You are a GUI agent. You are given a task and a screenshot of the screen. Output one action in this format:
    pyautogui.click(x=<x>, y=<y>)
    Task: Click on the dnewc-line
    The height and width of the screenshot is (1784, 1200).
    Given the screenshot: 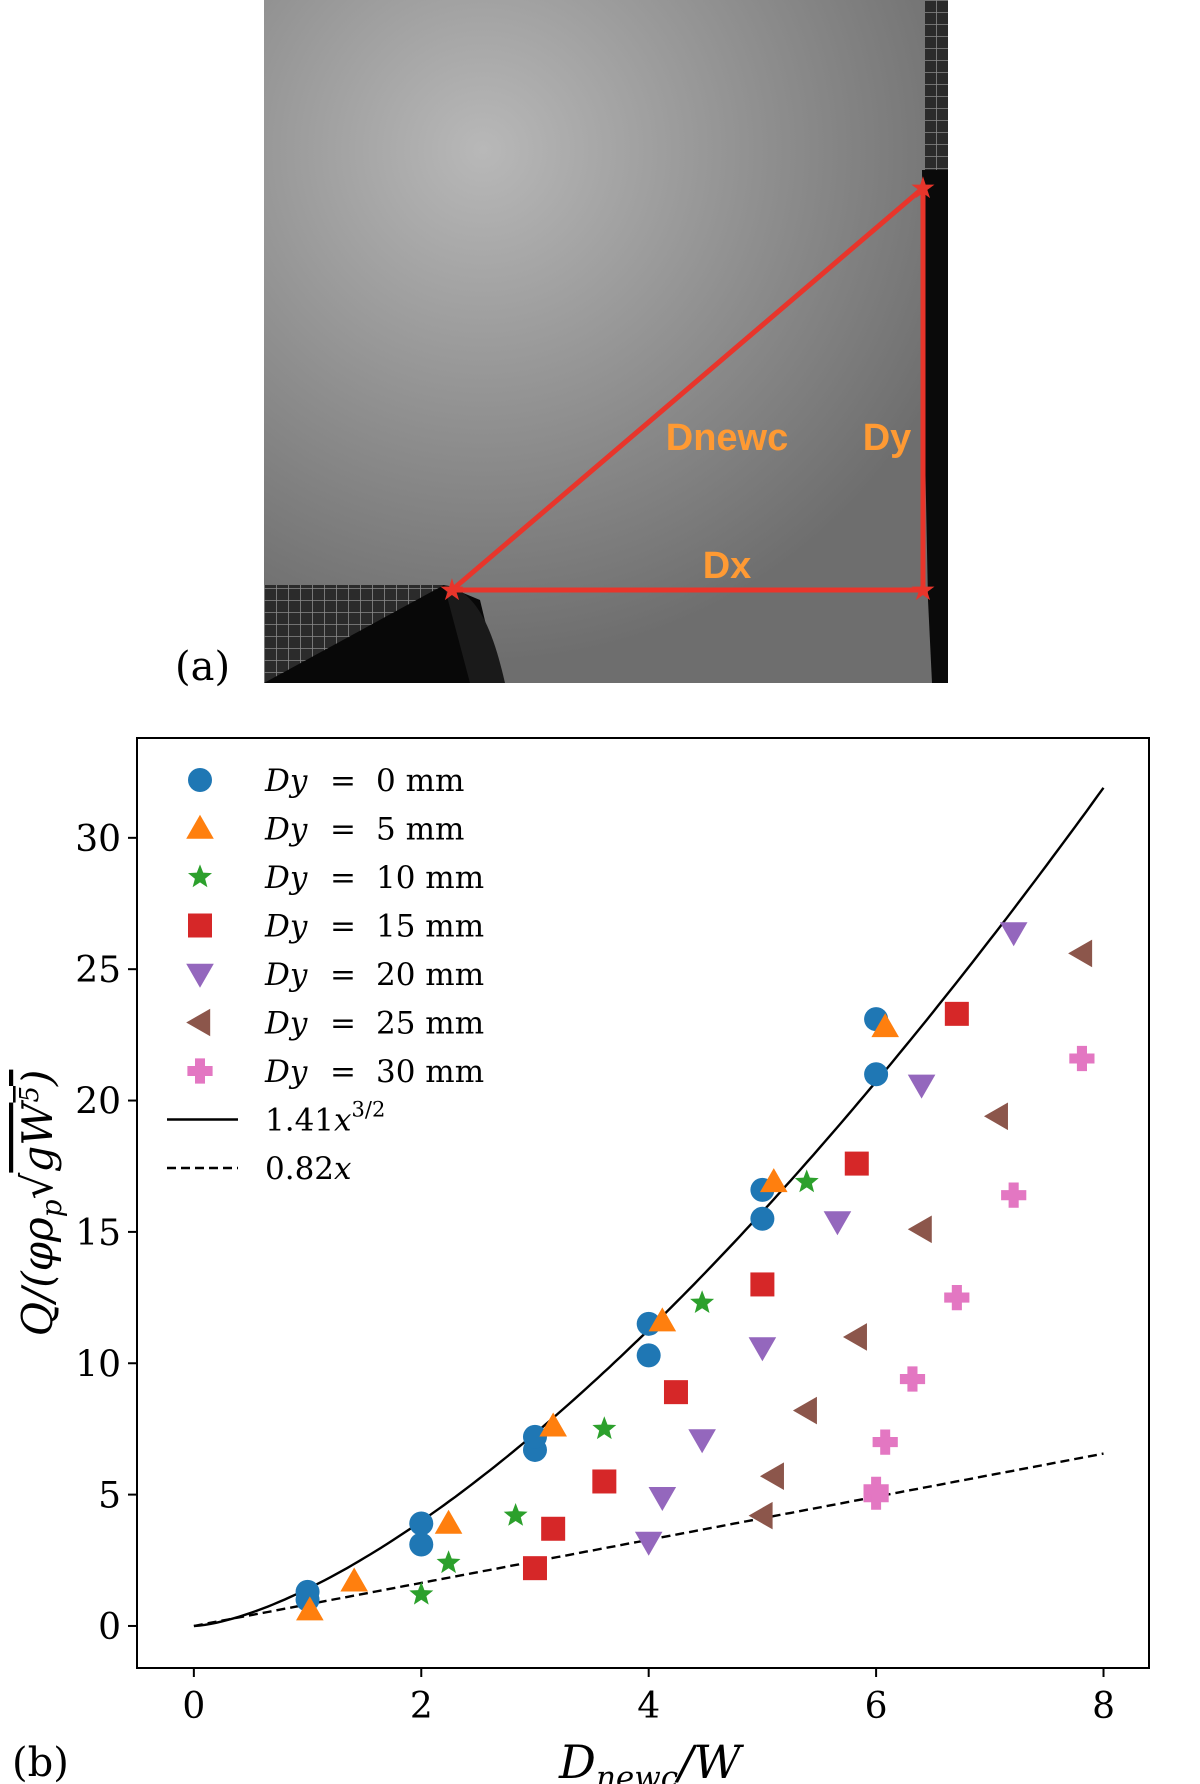 What is the action you would take?
    pyautogui.click(x=687, y=389)
    